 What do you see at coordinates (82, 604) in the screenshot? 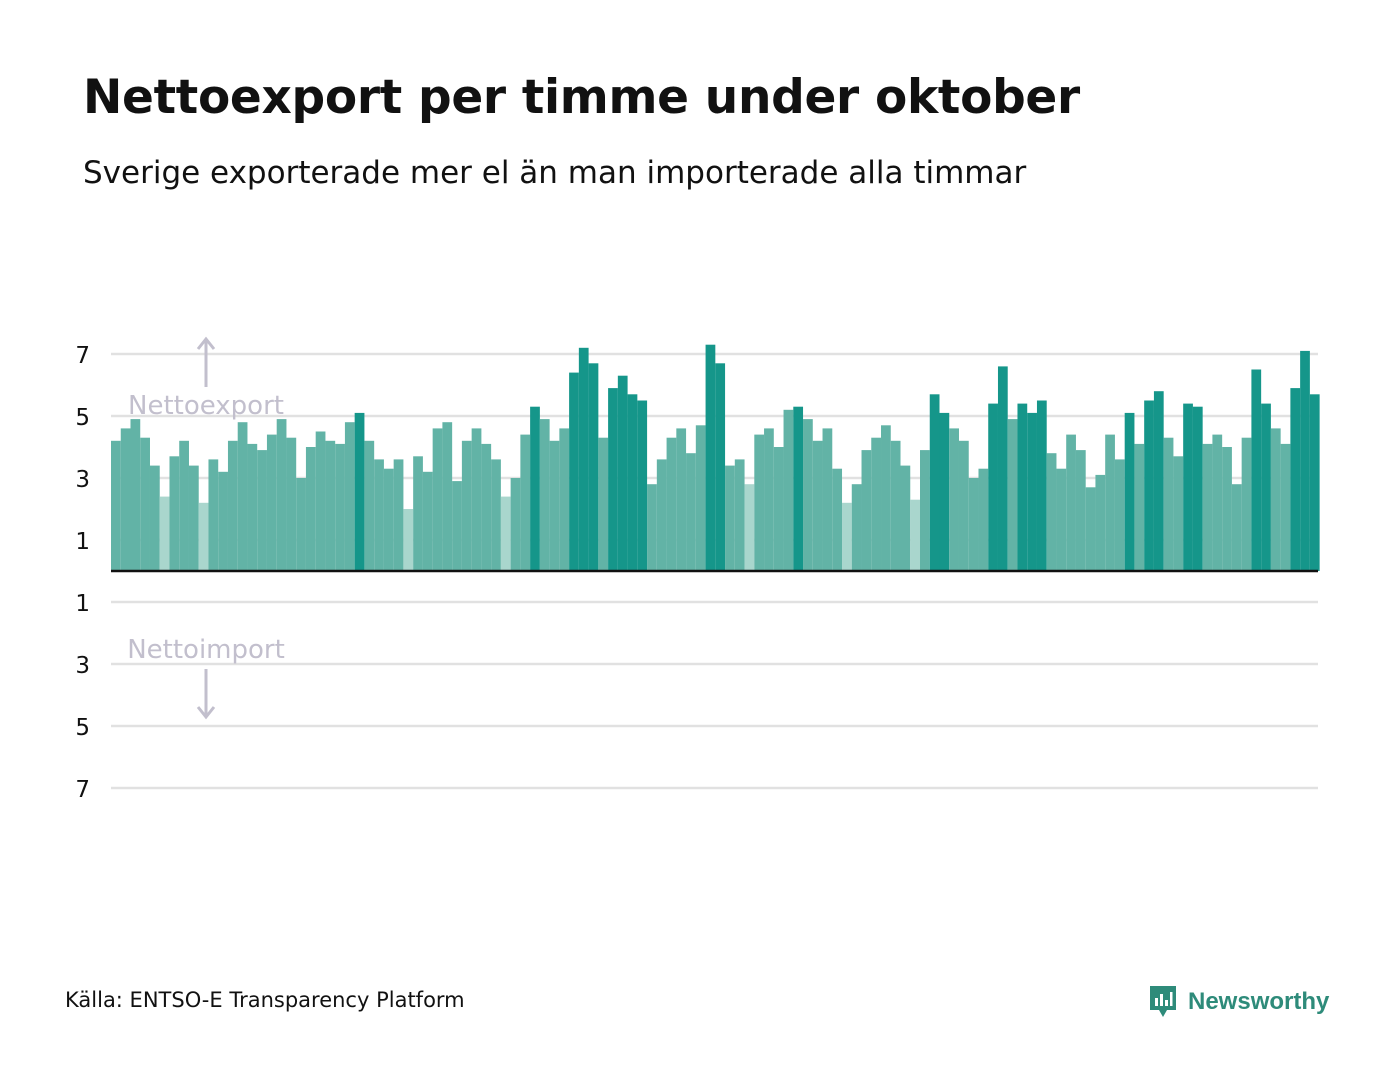
I see `y-tick-label: 1` at bounding box center [82, 604].